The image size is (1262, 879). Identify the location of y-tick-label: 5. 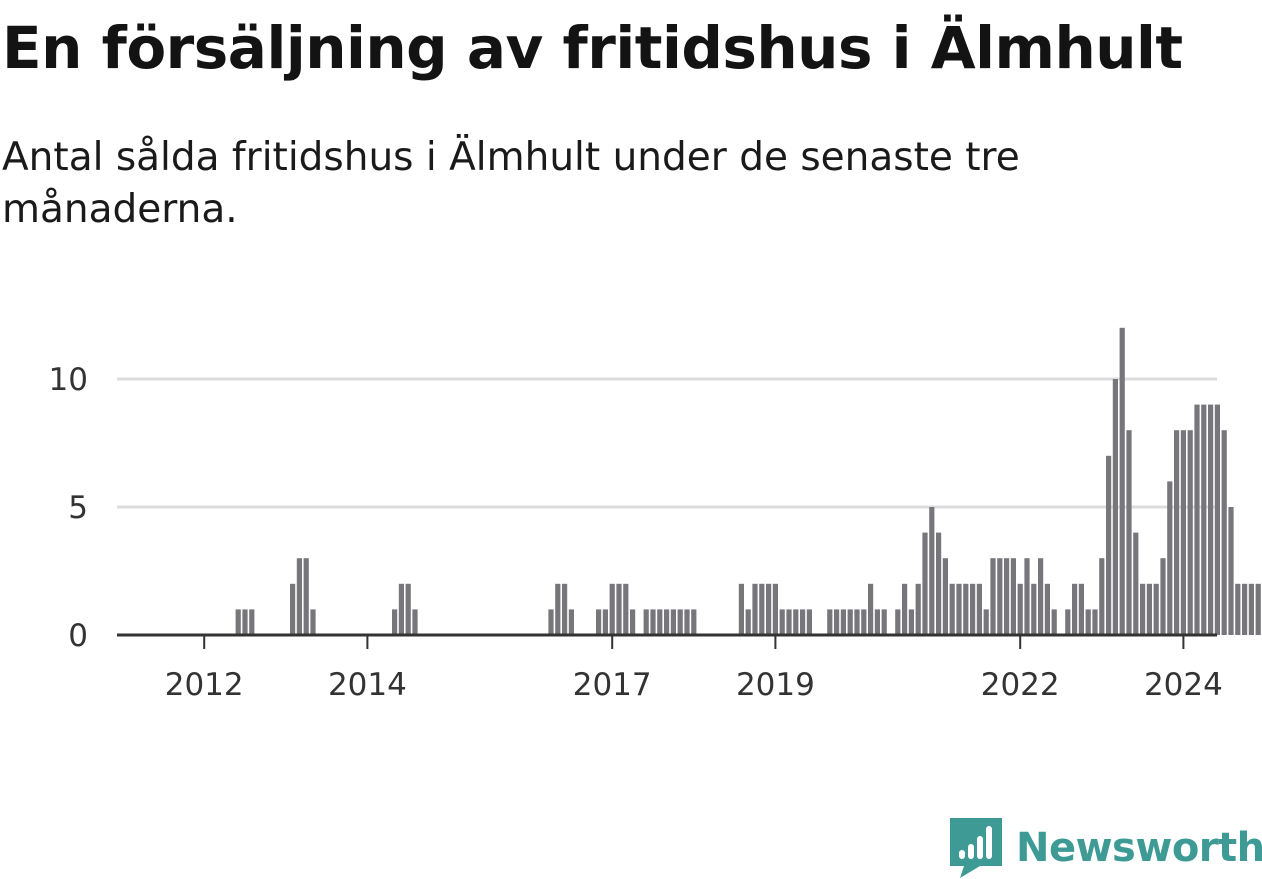
(78, 508).